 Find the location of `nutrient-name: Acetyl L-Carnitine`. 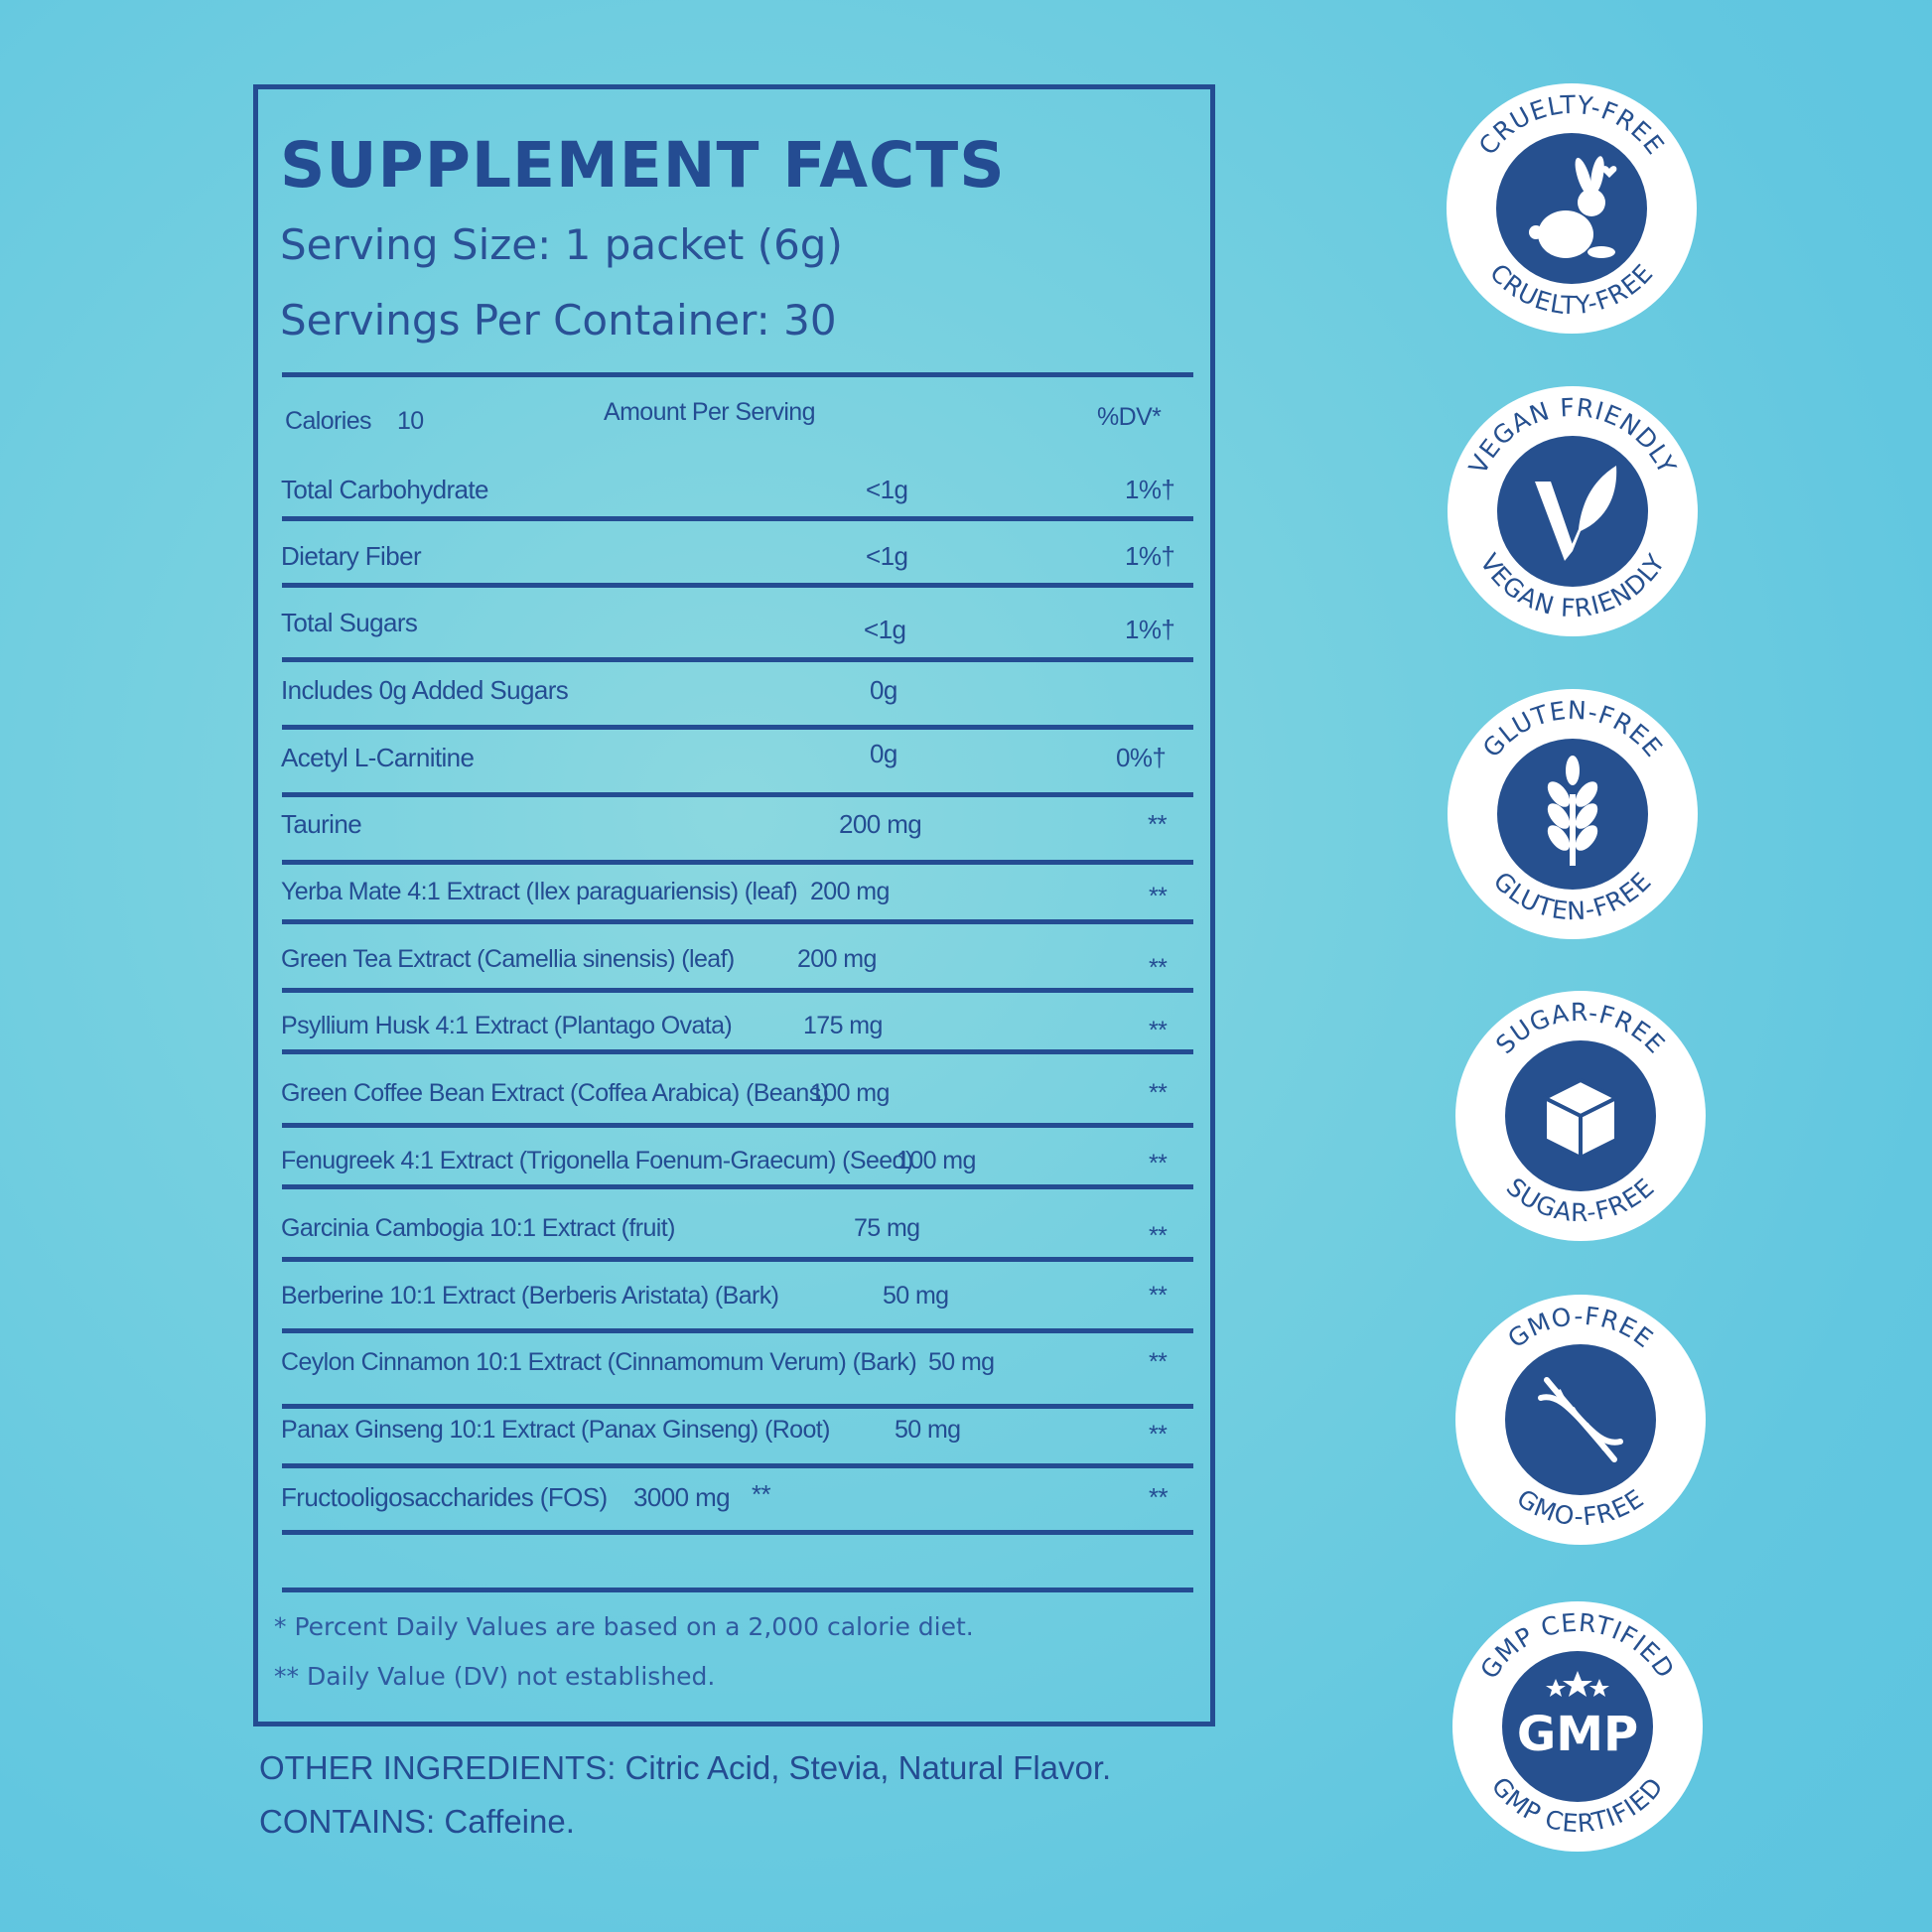

nutrient-name: Acetyl L-Carnitine is located at coordinates (378, 757).